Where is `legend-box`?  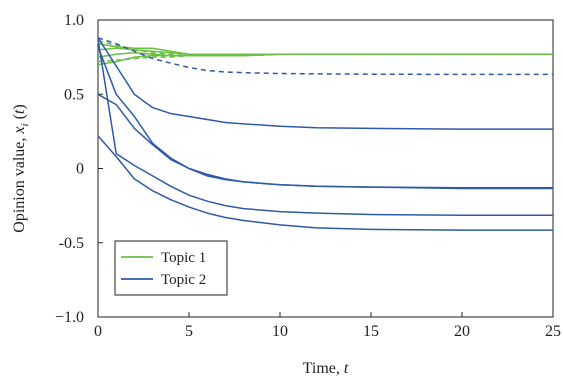 legend-box is located at coordinates (171, 268).